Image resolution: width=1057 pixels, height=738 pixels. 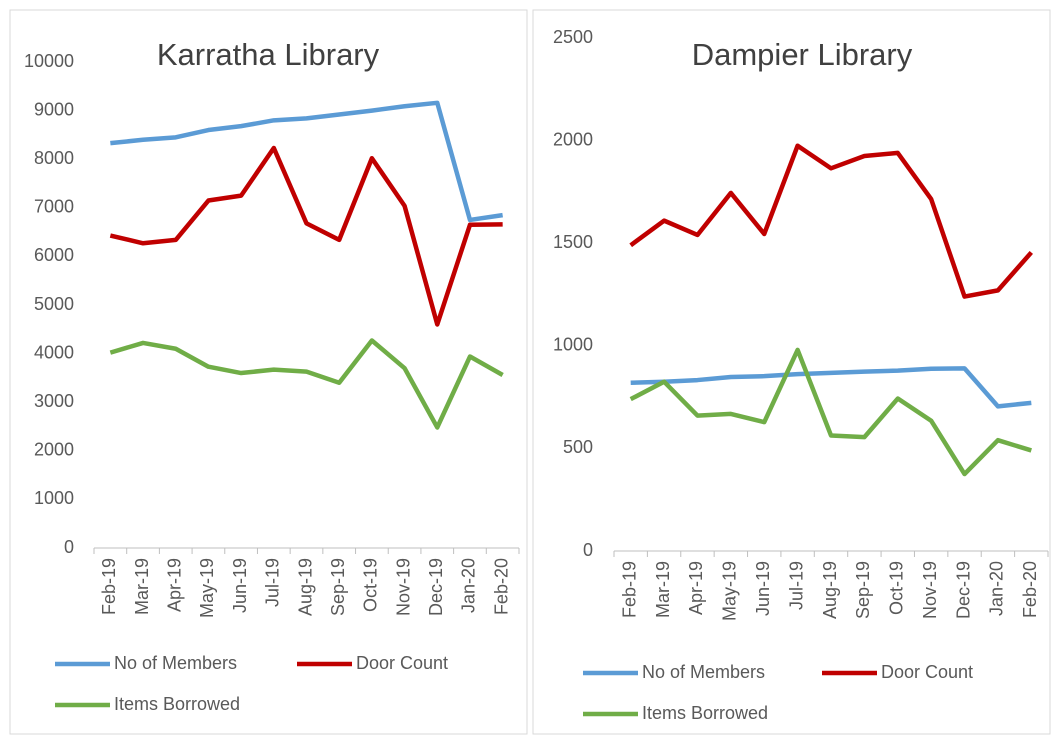 I want to click on y-tick-label: 7000, so click(x=54, y=207).